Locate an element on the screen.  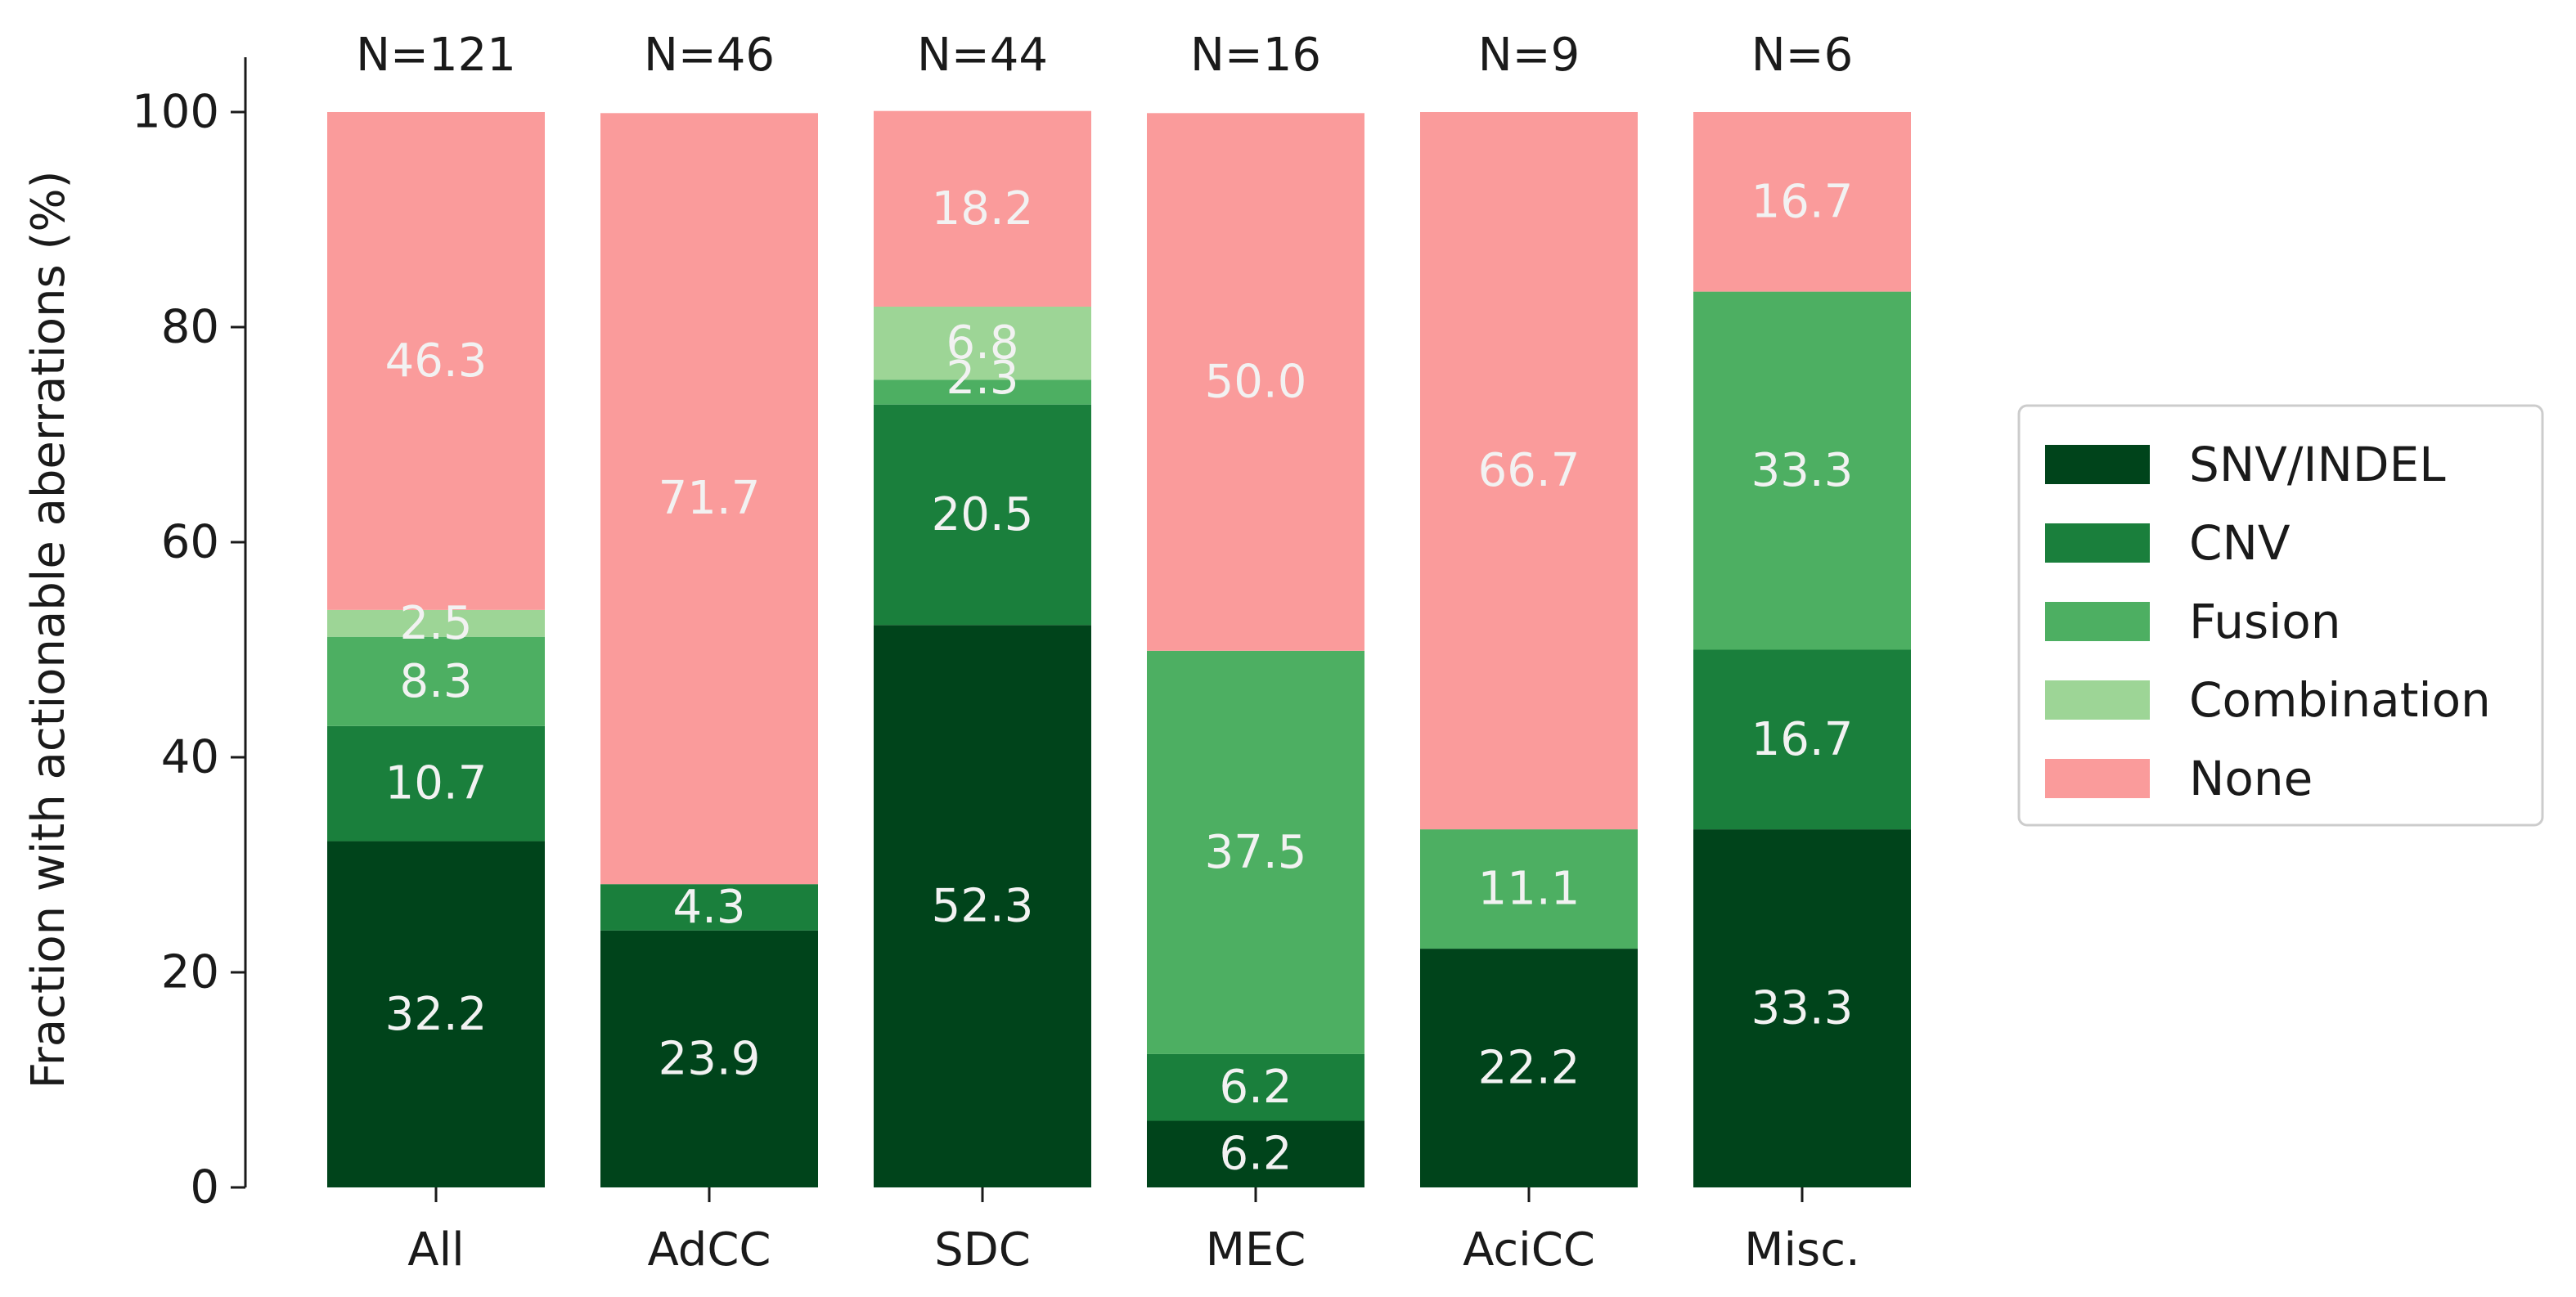
bar-all-snv-indel is located at coordinates (436, 1014).